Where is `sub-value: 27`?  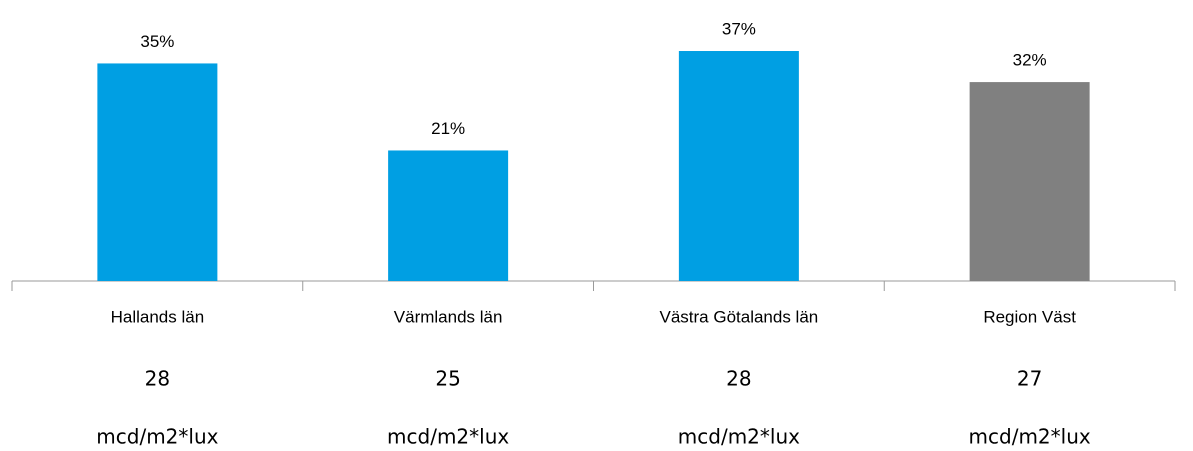 sub-value: 27 is located at coordinates (1029, 379).